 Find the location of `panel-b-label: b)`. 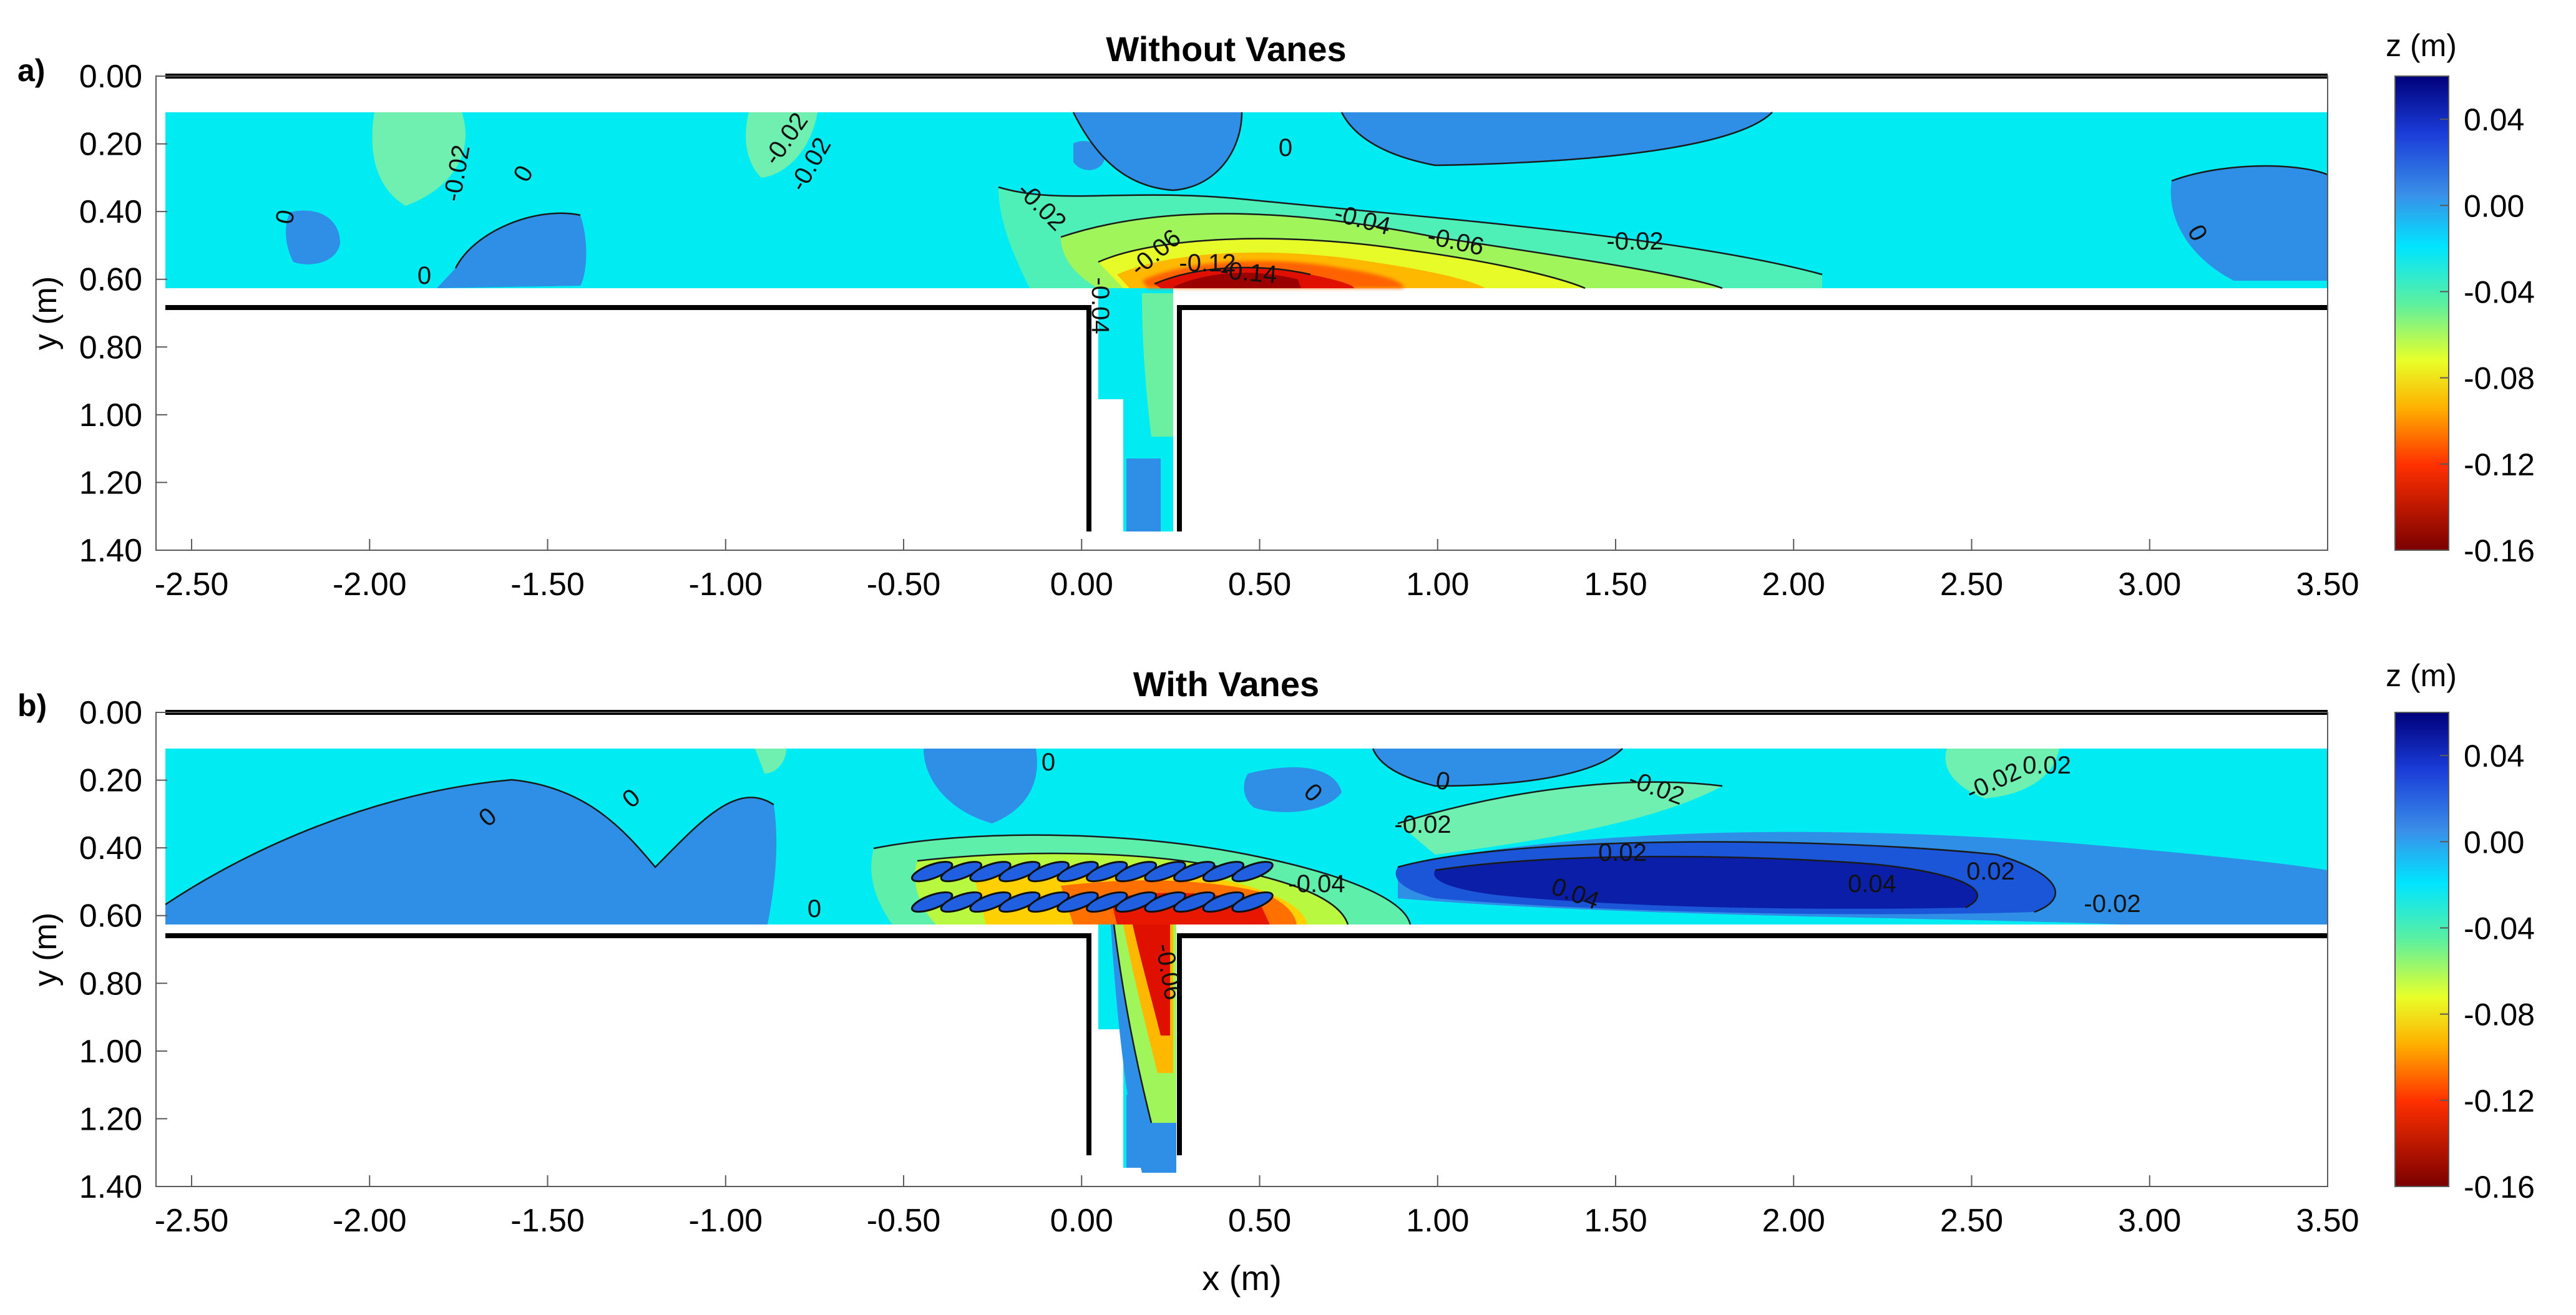

panel-b-label: b) is located at coordinates (32, 705).